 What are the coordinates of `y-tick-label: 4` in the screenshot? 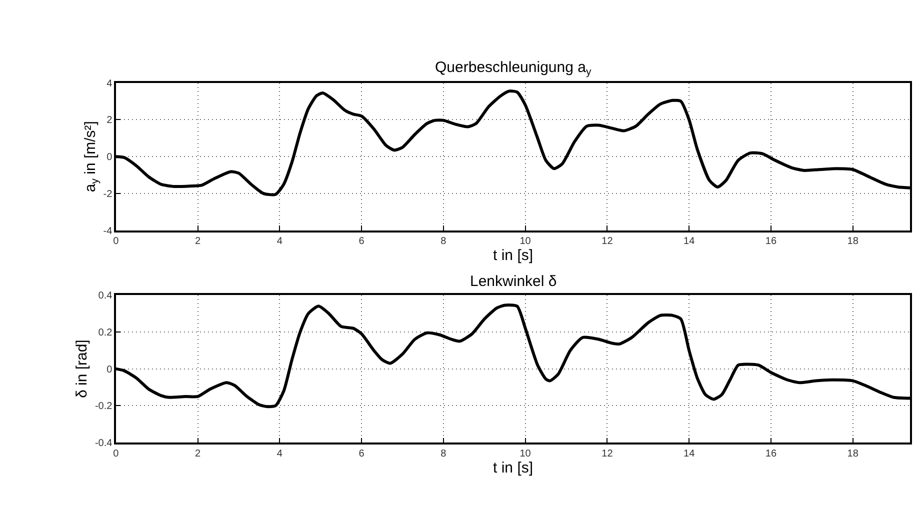 It's located at (109, 84).